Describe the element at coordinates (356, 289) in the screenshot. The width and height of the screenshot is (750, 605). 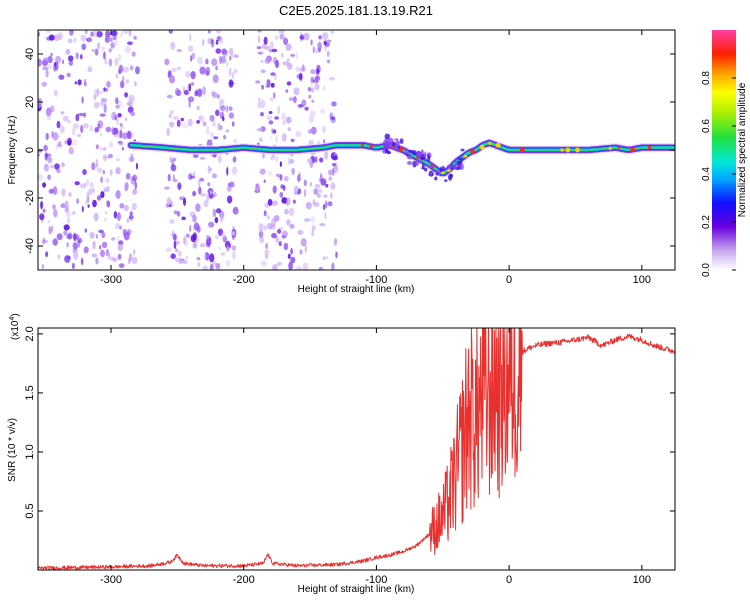
I see `top-x-axis-label: Height of straight line (km)` at that location.